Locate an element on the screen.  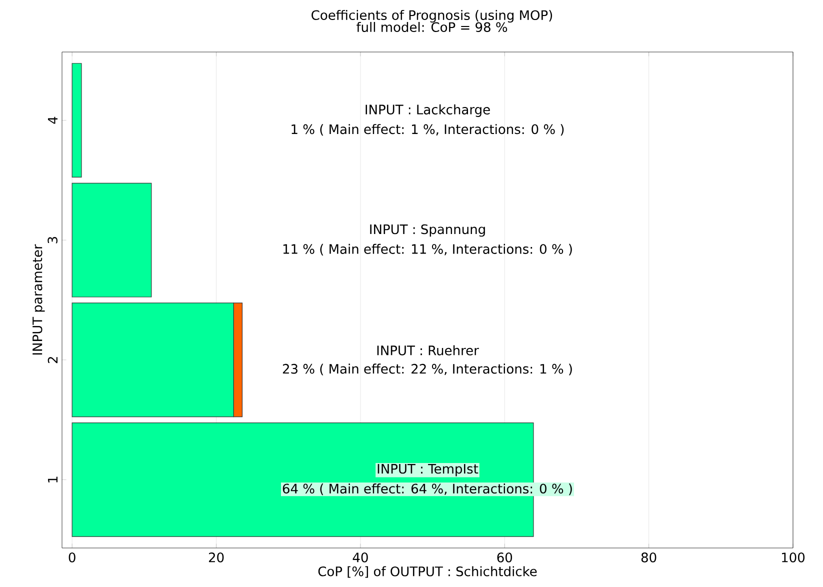
x-tick-label: 40 is located at coordinates (360, 557).